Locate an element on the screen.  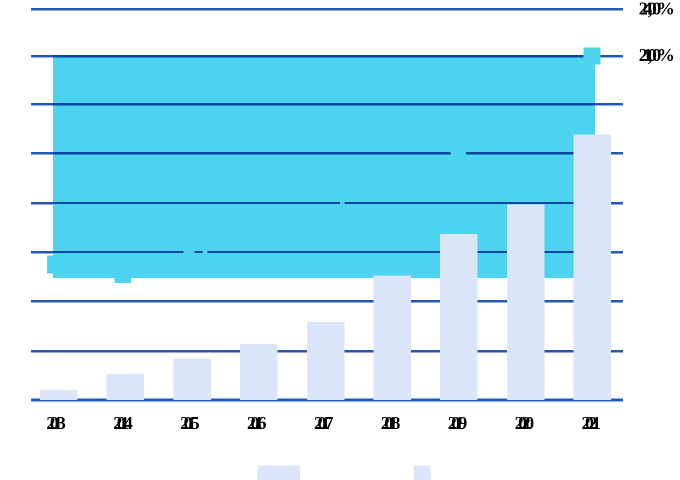
svg-text: 2018 is located at coordinates (391, 423).